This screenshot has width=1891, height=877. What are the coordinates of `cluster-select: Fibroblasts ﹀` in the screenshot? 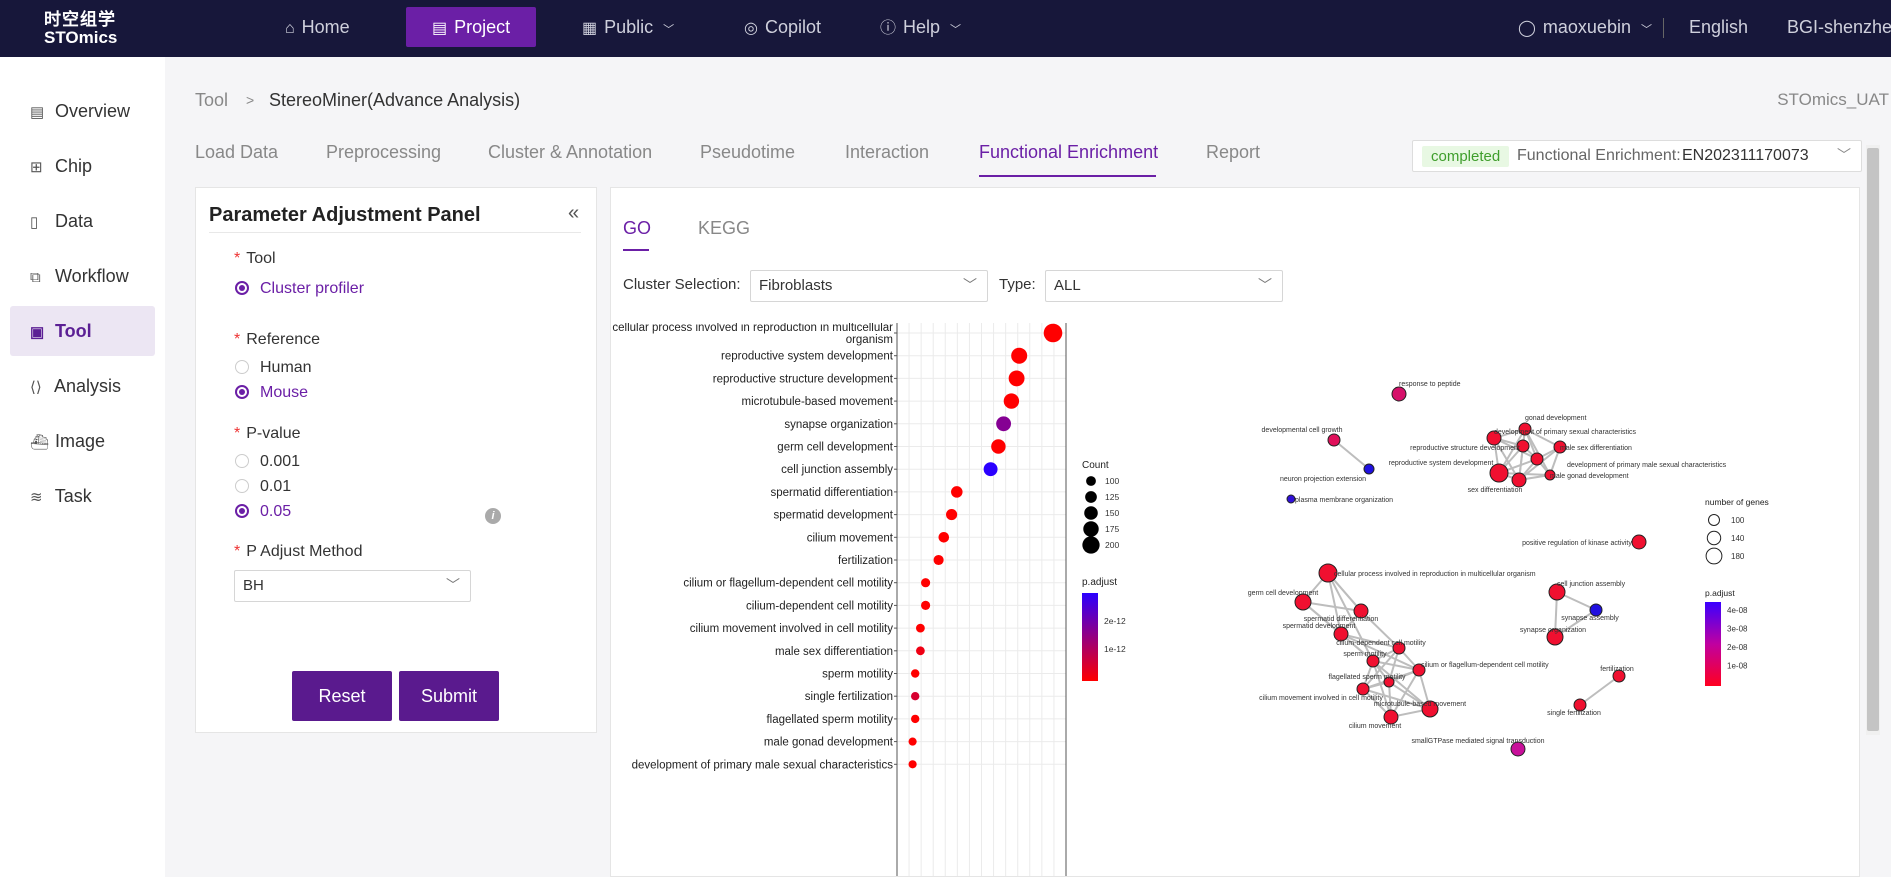 It's located at (869, 286).